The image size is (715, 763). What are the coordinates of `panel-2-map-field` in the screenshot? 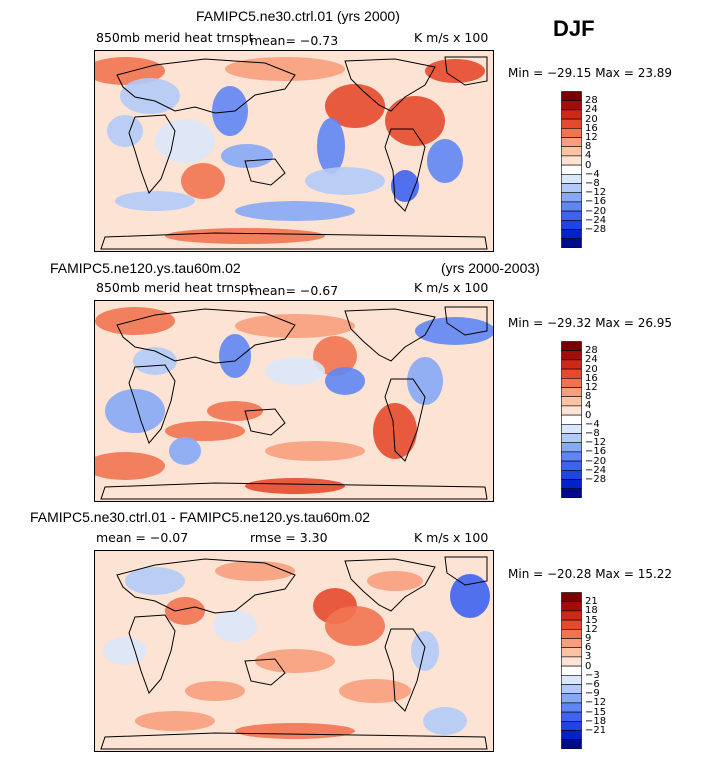 It's located at (294, 403).